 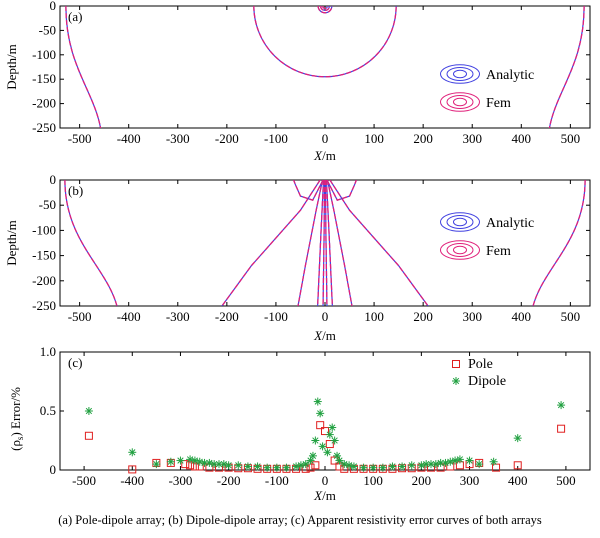 What do you see at coordinates (487, 381) in the screenshot?
I see `legend-label: Dipole` at bounding box center [487, 381].